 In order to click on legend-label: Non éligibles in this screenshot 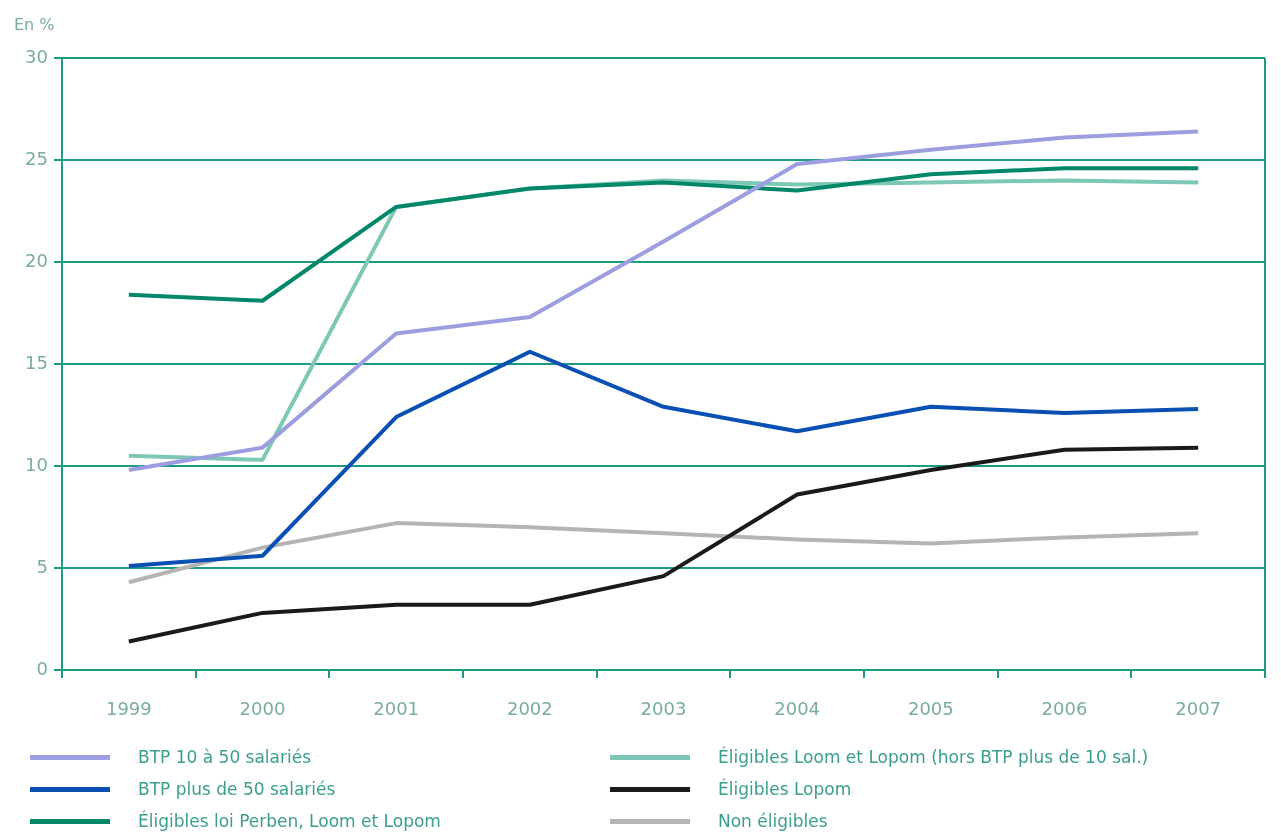, I will do `click(773, 821)`.